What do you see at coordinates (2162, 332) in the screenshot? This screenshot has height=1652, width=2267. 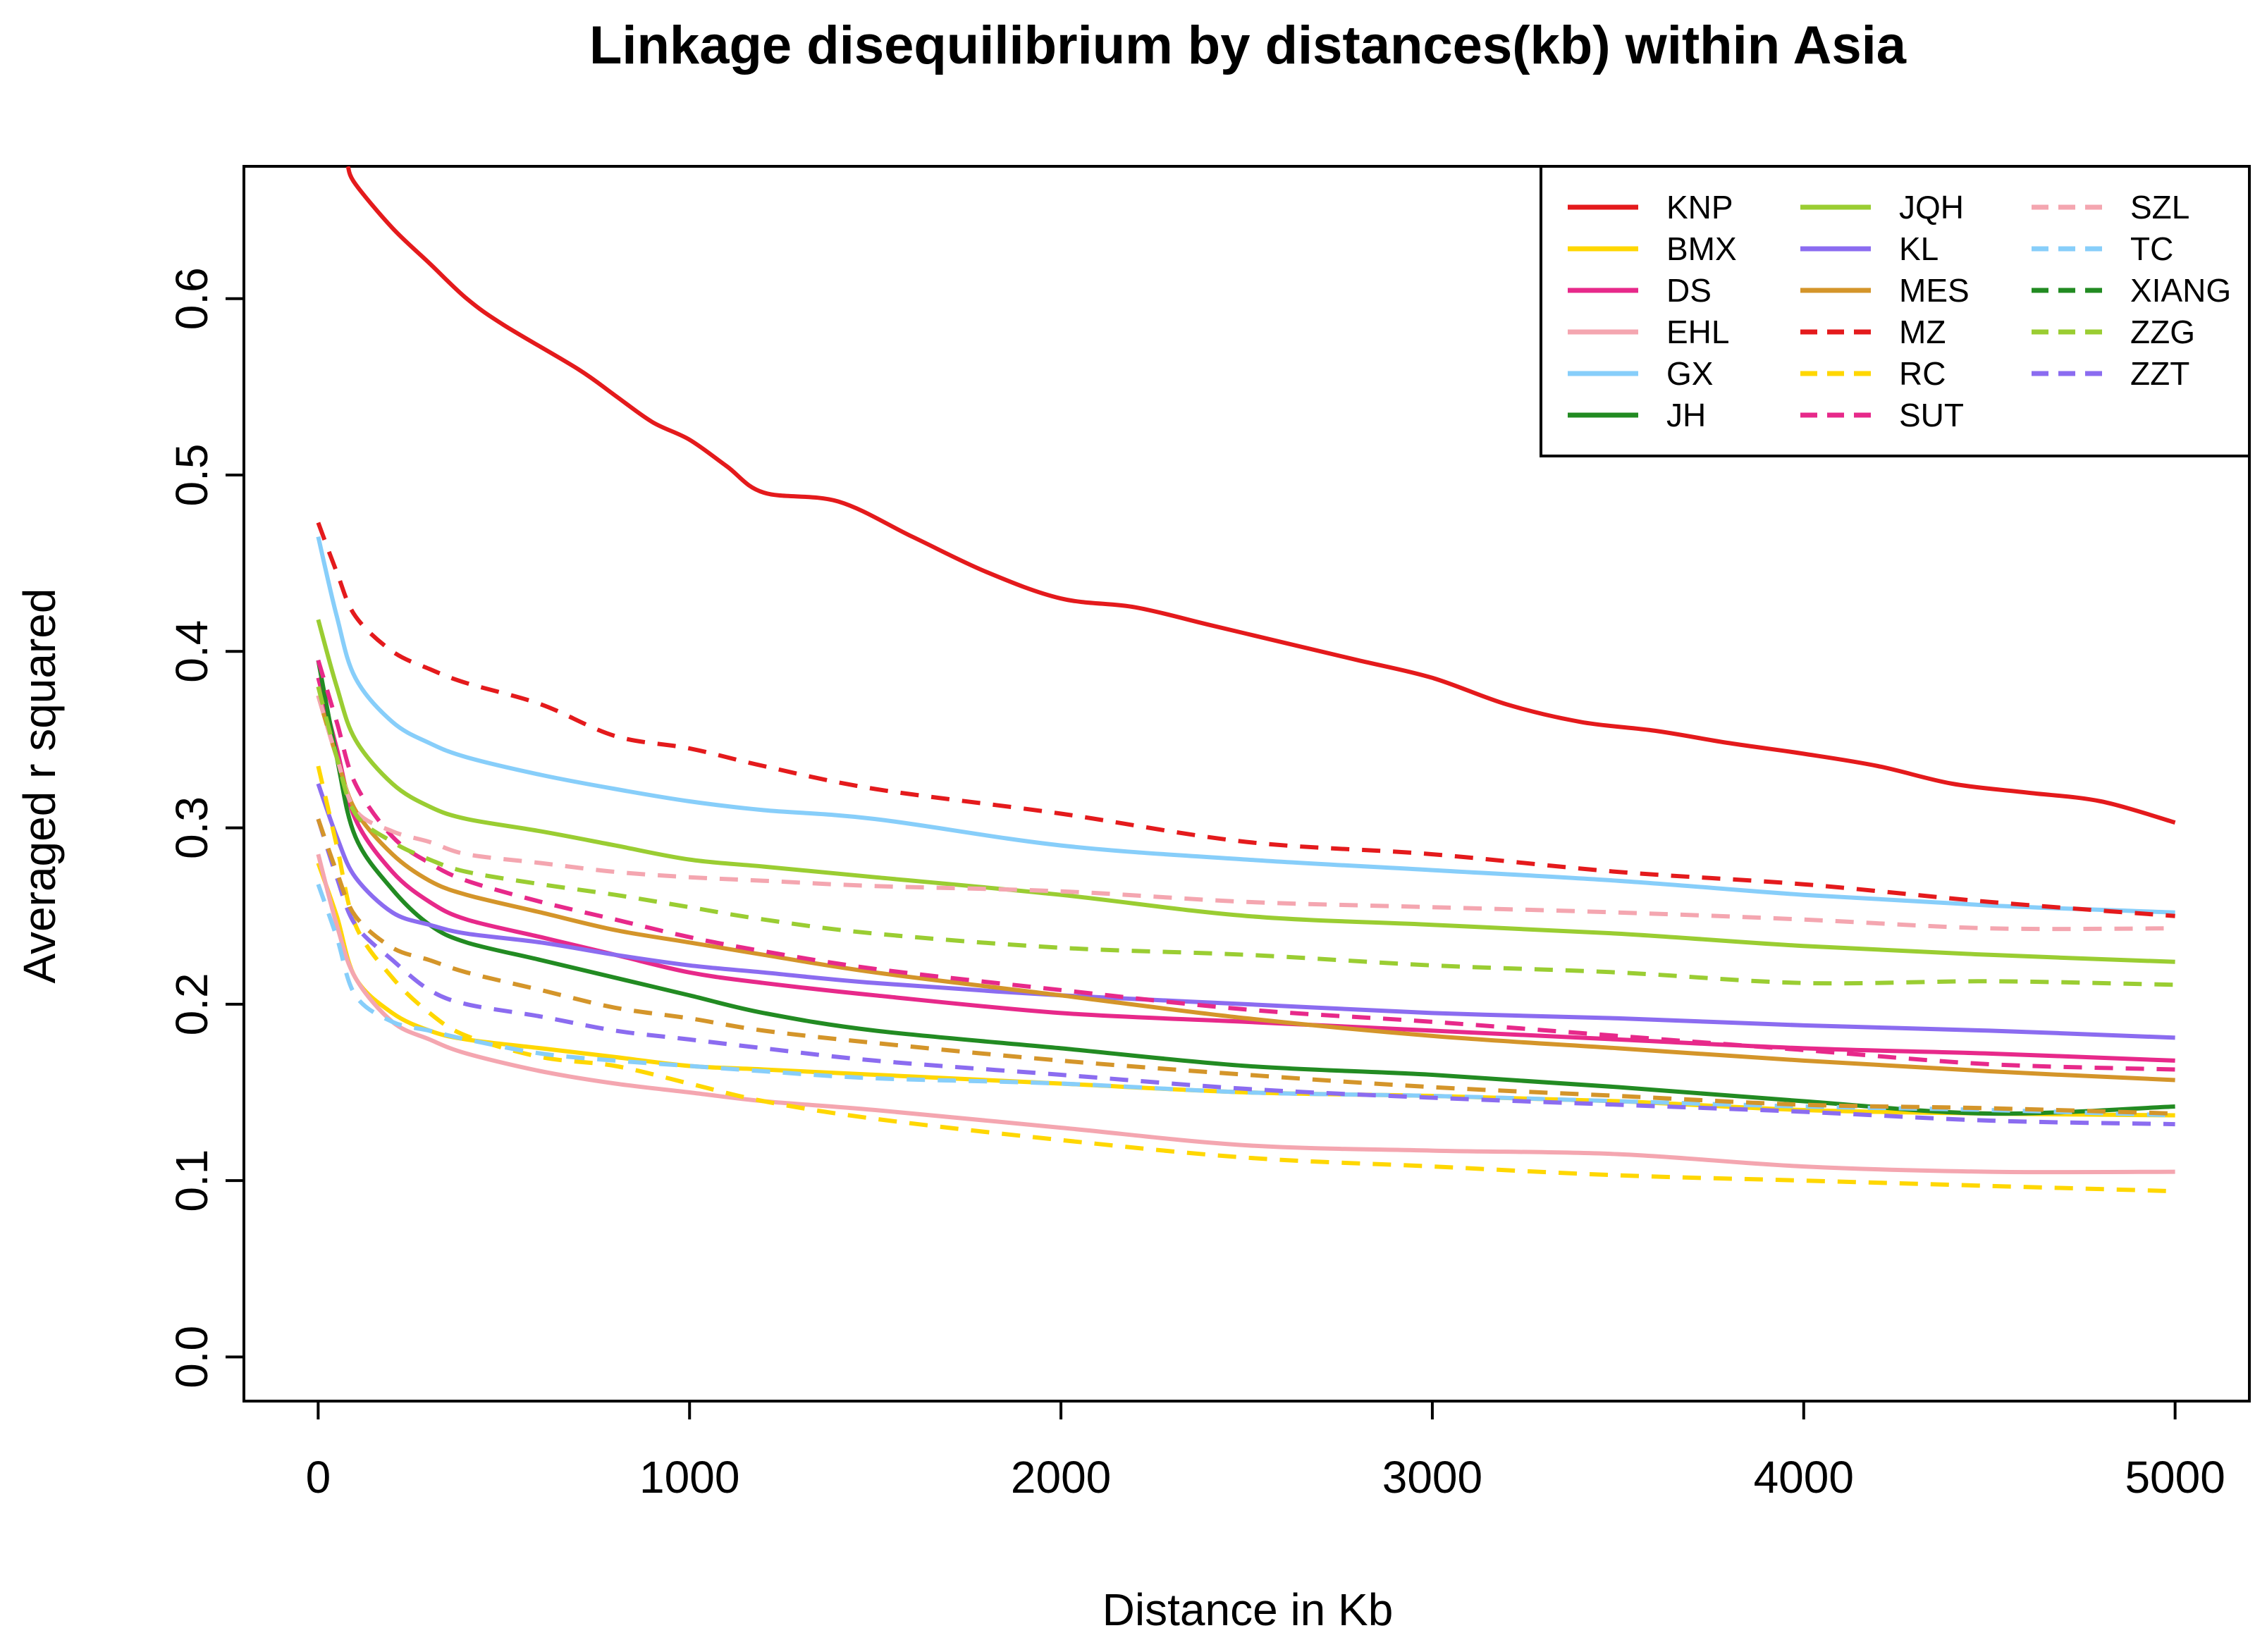 I see `legend-label-zzg: ZZG` at bounding box center [2162, 332].